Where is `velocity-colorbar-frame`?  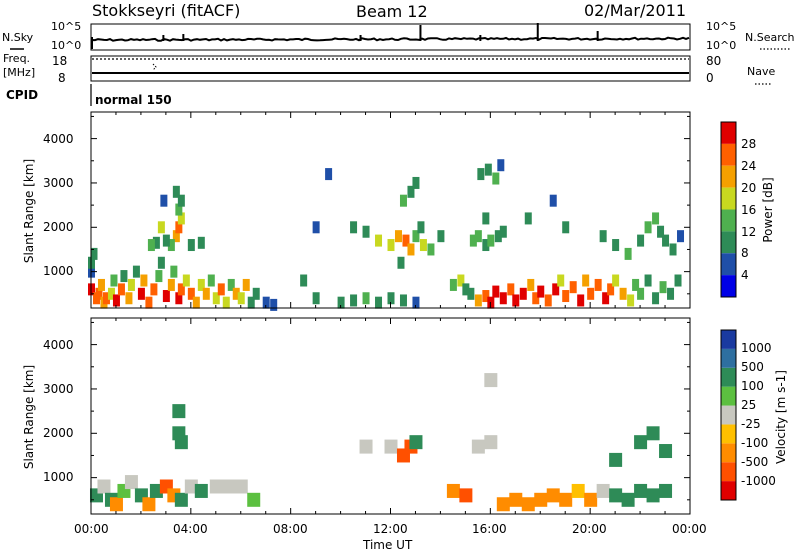 velocity-colorbar-frame is located at coordinates (728, 415).